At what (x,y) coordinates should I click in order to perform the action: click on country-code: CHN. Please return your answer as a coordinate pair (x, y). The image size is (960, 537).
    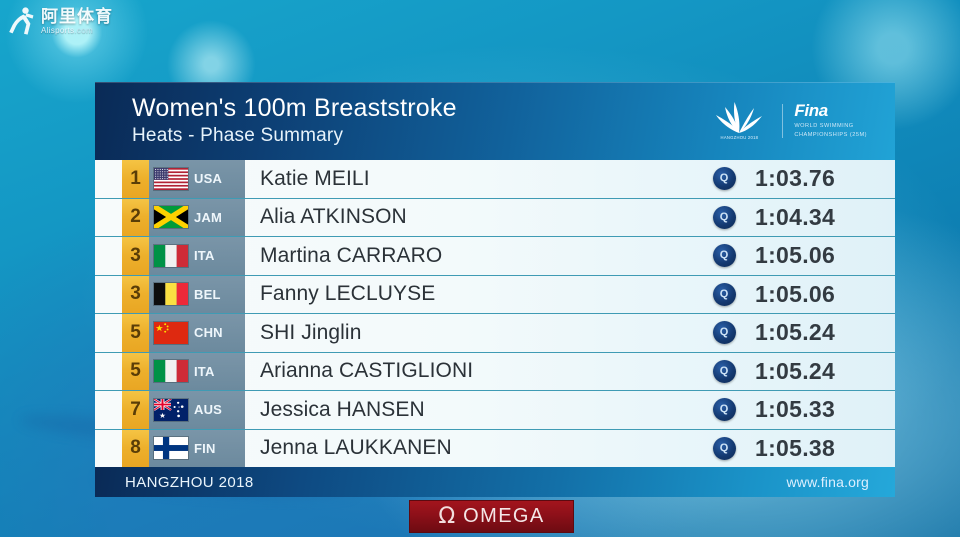
    Looking at the image, I should click on (208, 333).